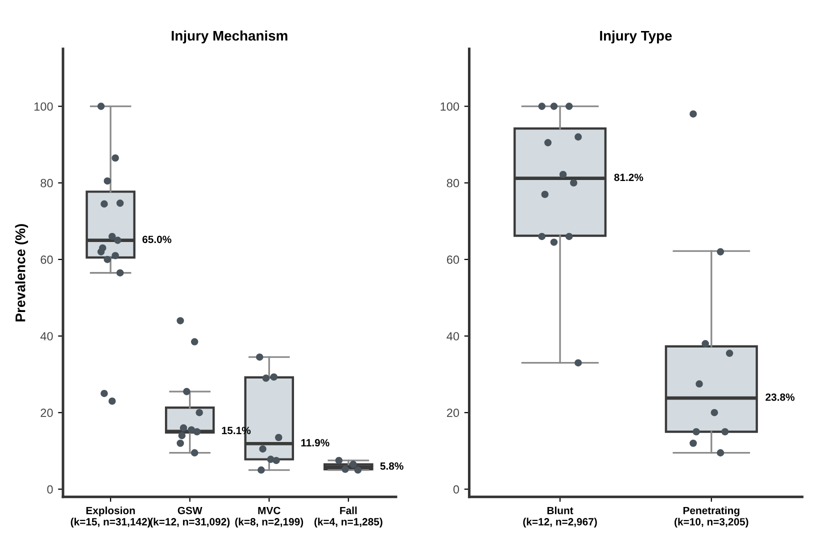  What do you see at coordinates (230, 37) in the screenshot?
I see `chart-title: Injury Mechanism` at bounding box center [230, 37].